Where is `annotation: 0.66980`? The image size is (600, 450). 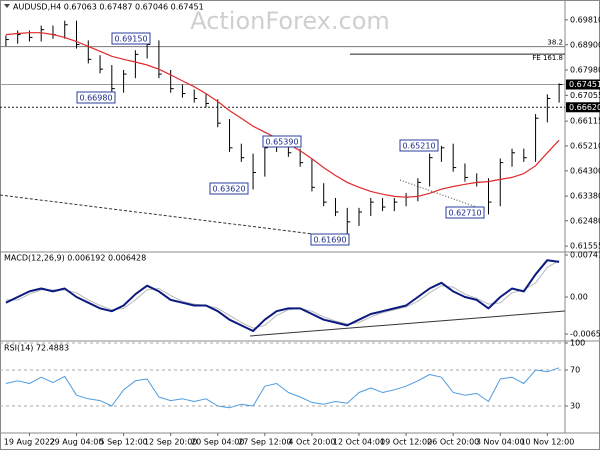
annotation: 0.66980 is located at coordinates (95, 98).